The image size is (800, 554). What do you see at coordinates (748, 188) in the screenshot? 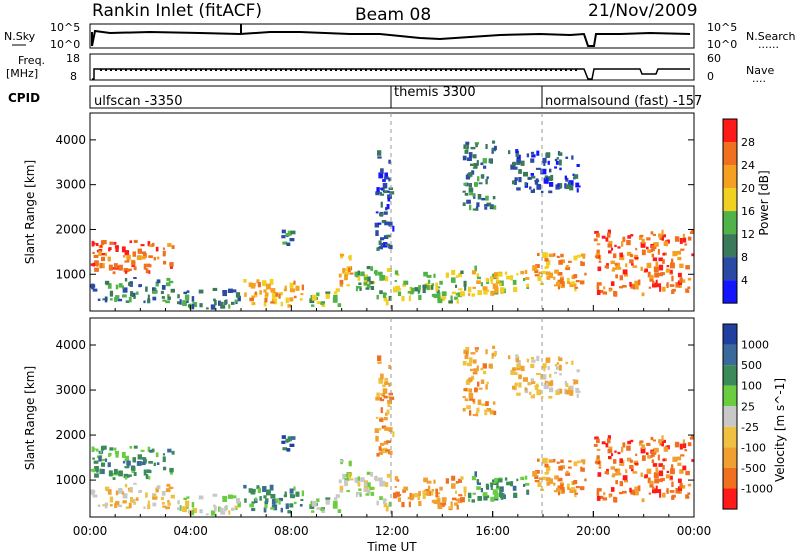
I see `colorbar-tick-label: 20` at bounding box center [748, 188].